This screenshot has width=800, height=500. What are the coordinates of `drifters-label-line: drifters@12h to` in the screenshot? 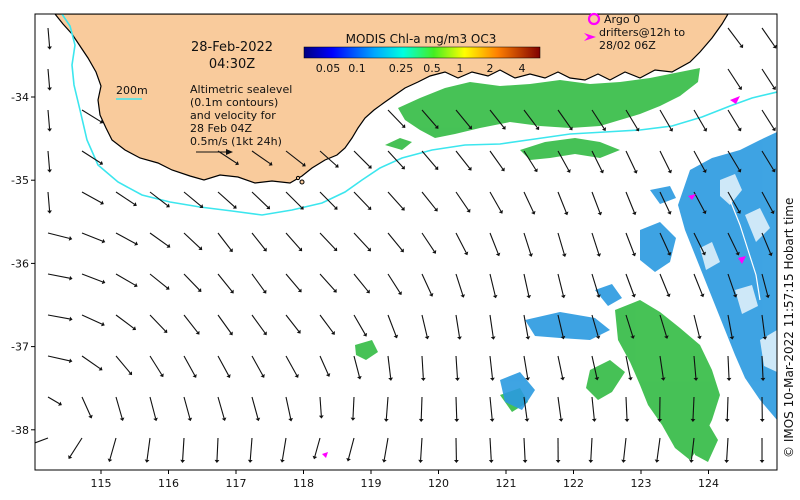 It's located at (642, 32).